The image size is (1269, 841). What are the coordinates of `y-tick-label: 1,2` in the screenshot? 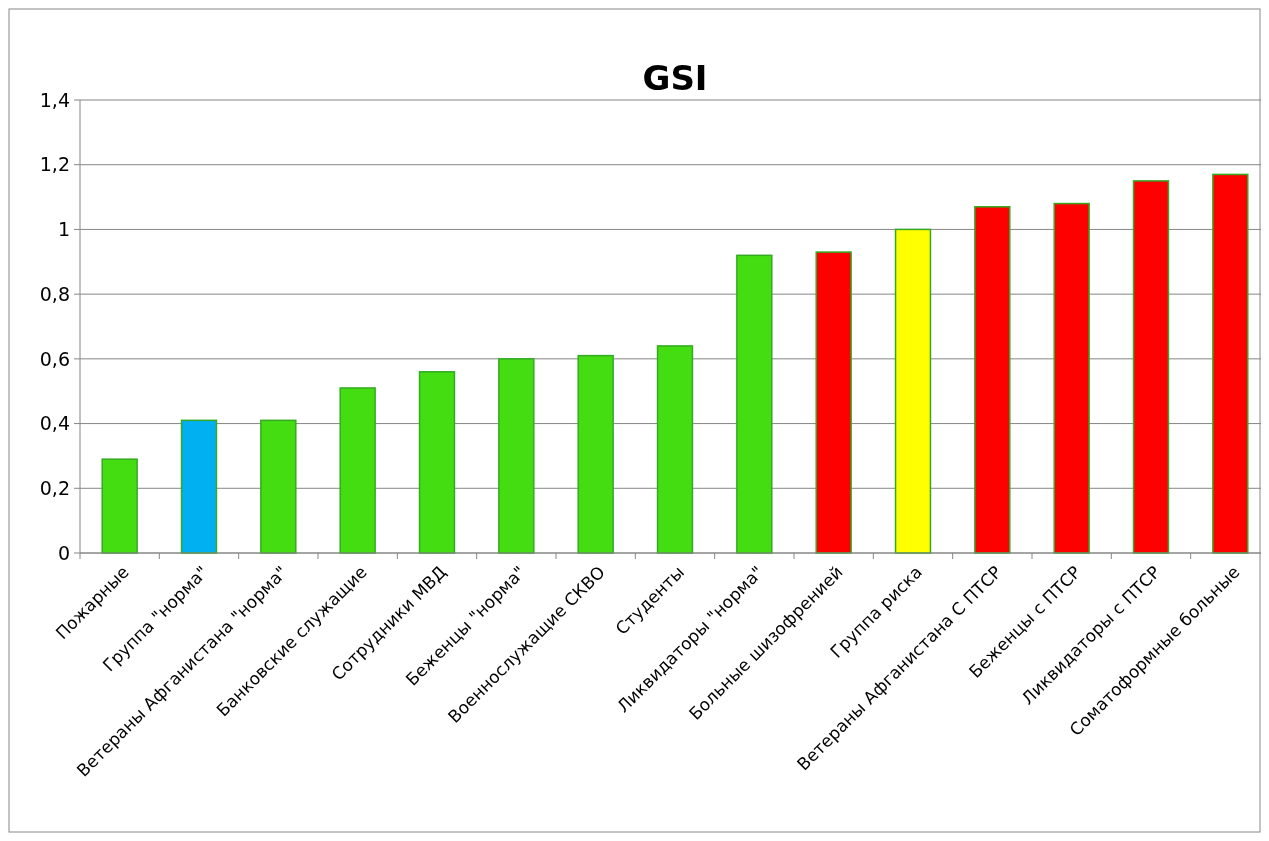 It's located at (54, 164).